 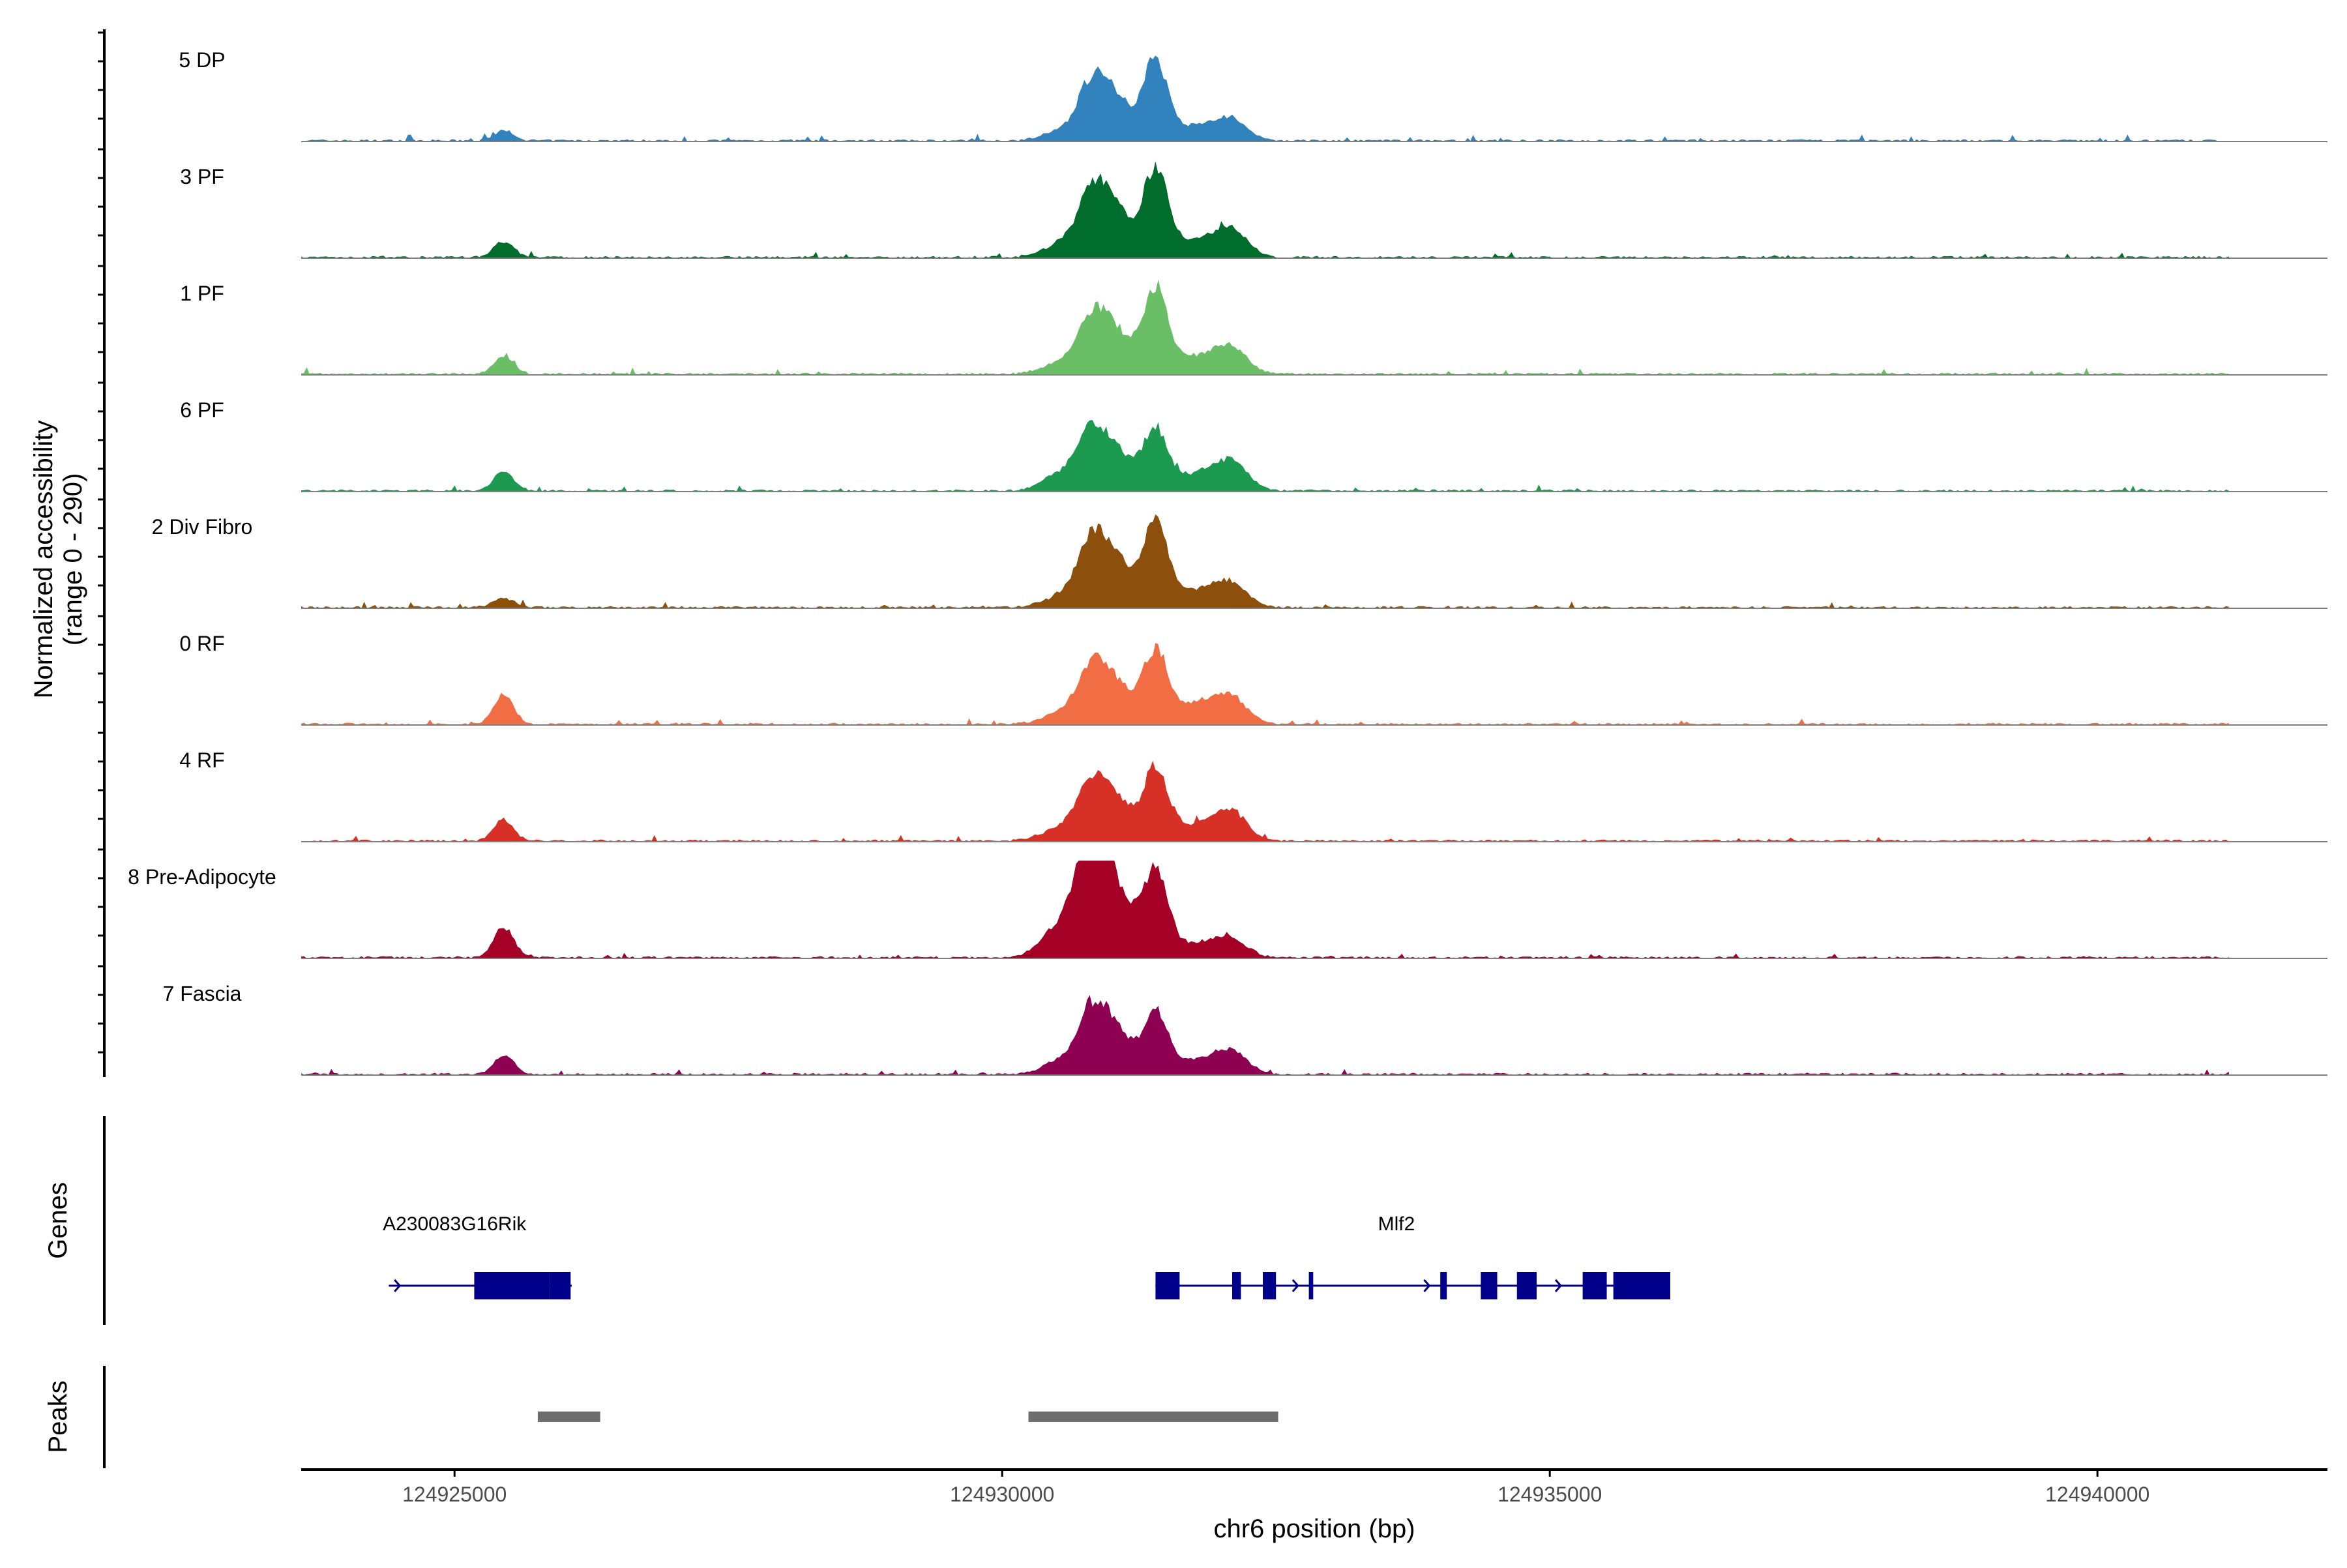 What do you see at coordinates (201, 760) in the screenshot?
I see `track-label-7: 4 RF` at bounding box center [201, 760].